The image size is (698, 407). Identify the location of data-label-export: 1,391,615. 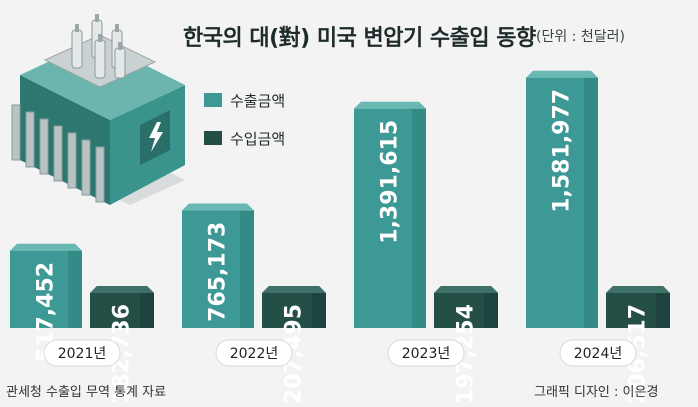
(390, 182).